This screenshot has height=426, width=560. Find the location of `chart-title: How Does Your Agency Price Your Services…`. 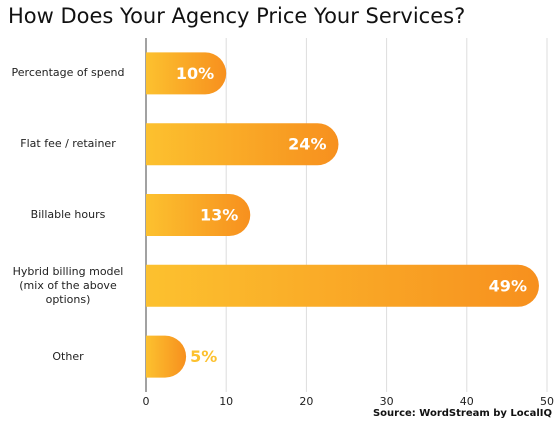

chart-title: How Does Your Agency Price Your Services… is located at coordinates (237, 16).